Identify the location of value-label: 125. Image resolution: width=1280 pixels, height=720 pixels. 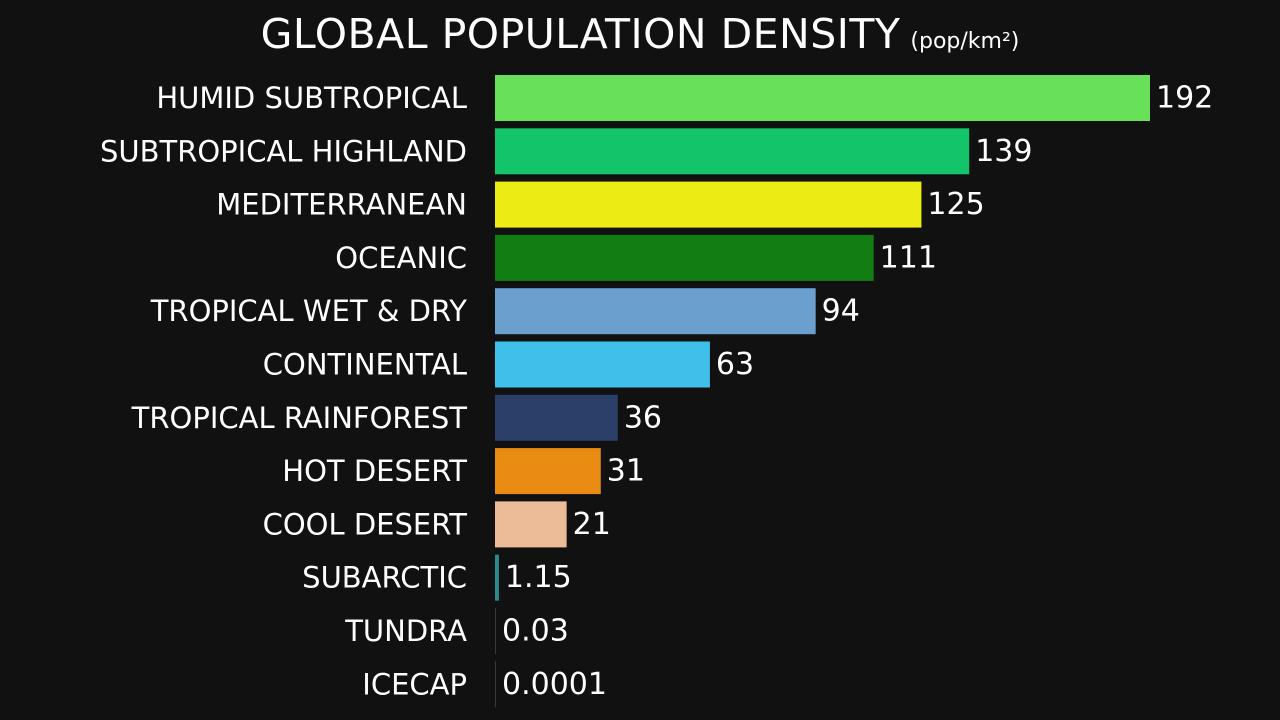
(955, 204).